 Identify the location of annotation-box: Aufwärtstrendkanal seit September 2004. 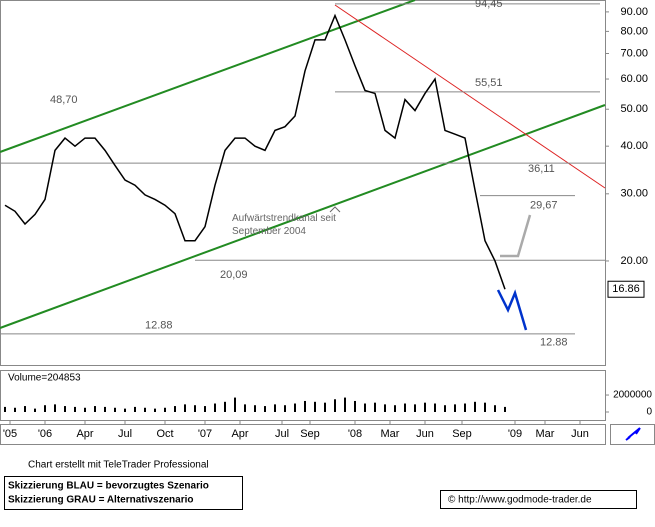
(284, 225).